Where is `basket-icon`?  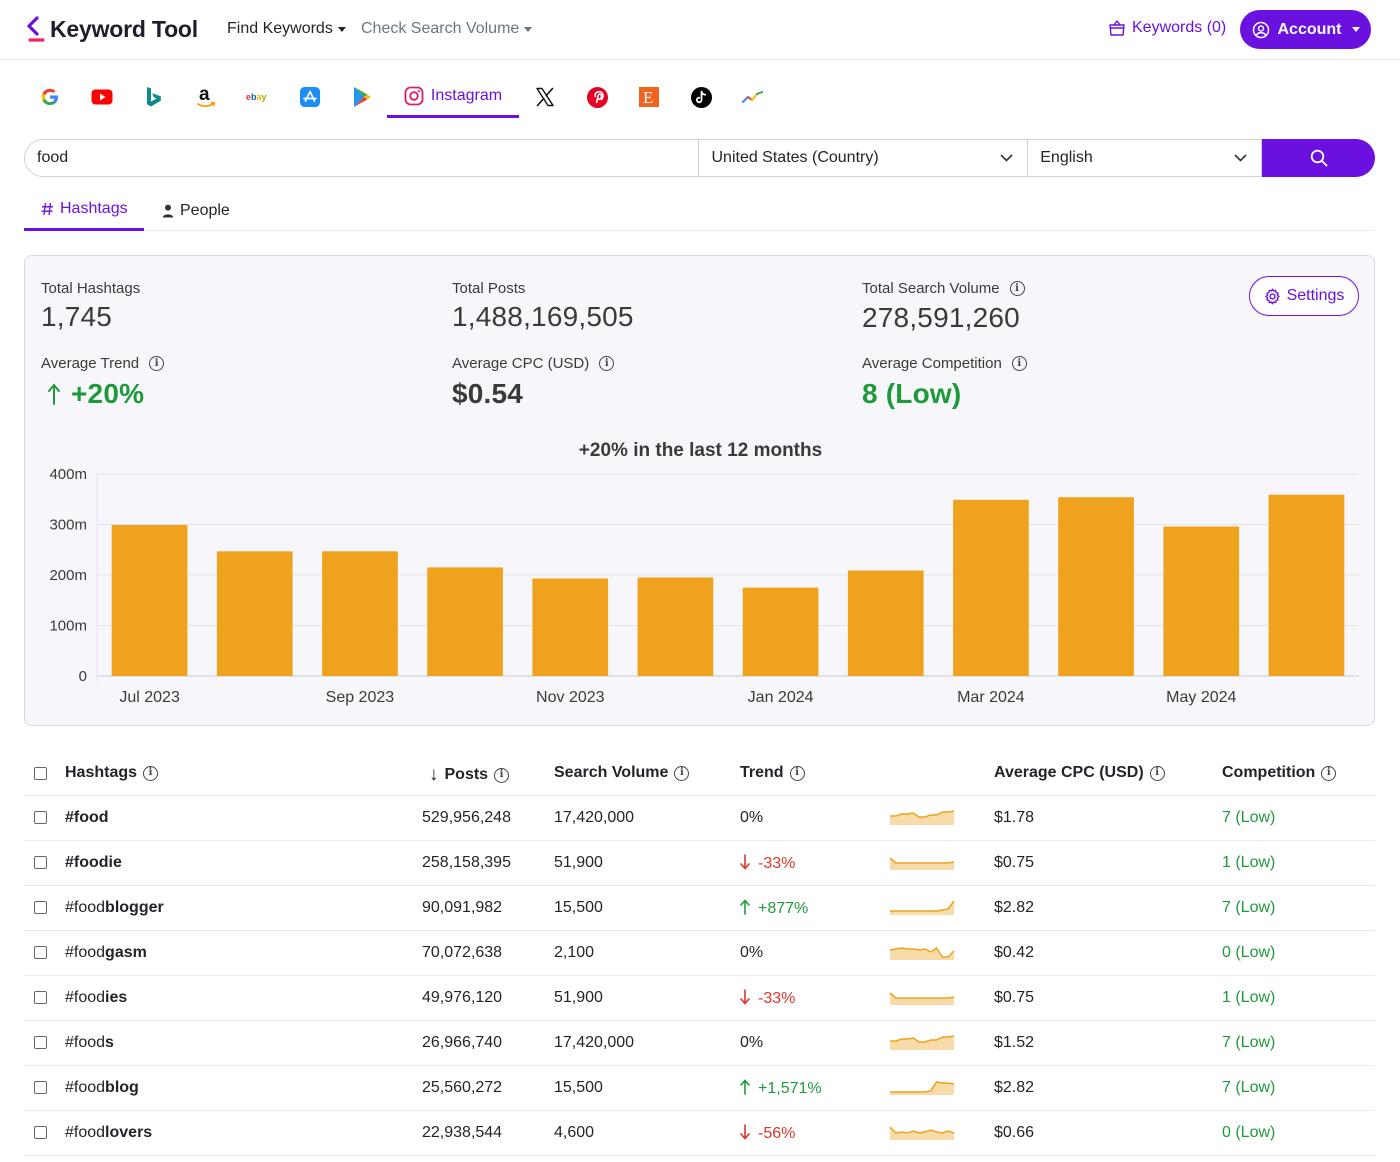
basket-icon is located at coordinates (1117, 28).